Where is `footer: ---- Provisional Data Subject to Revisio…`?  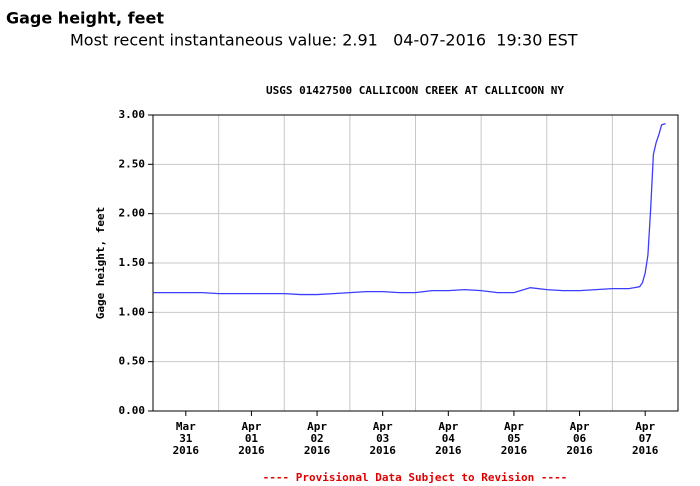
footer: ---- Provisional Data Subject to Revisio… is located at coordinates (415, 477).